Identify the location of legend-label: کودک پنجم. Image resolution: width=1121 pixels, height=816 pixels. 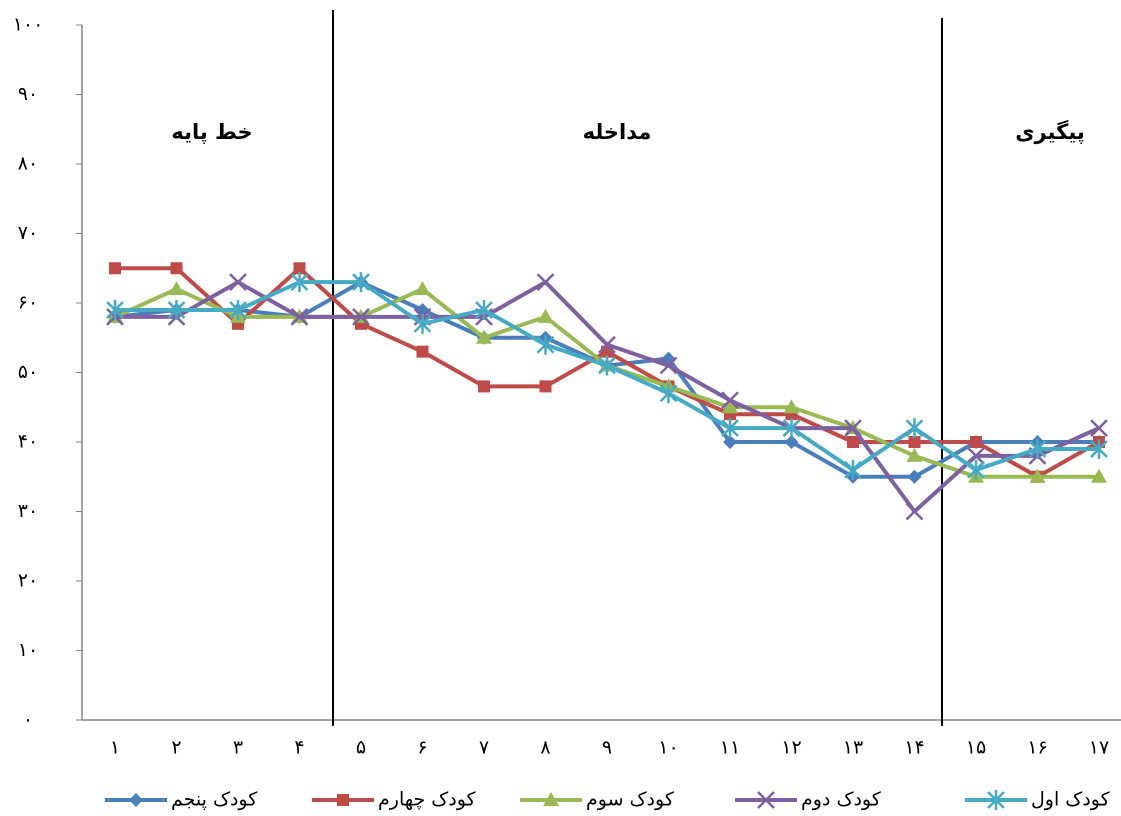
(214, 800).